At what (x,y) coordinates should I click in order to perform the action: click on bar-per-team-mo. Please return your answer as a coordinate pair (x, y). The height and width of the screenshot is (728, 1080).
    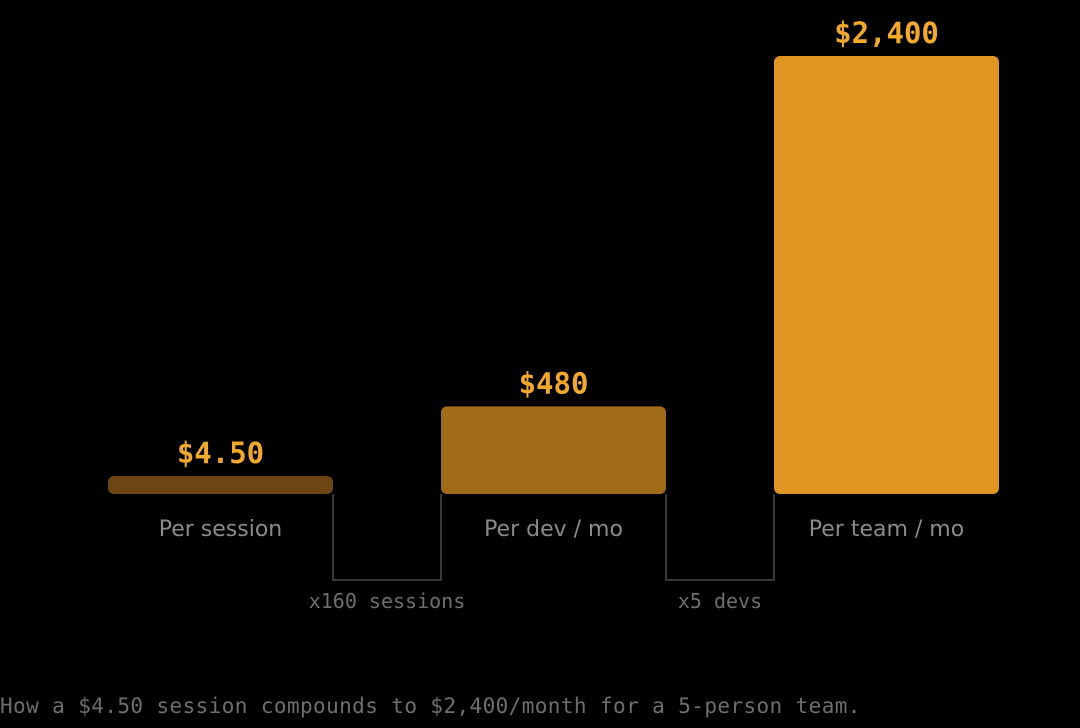
    Looking at the image, I should click on (886, 275).